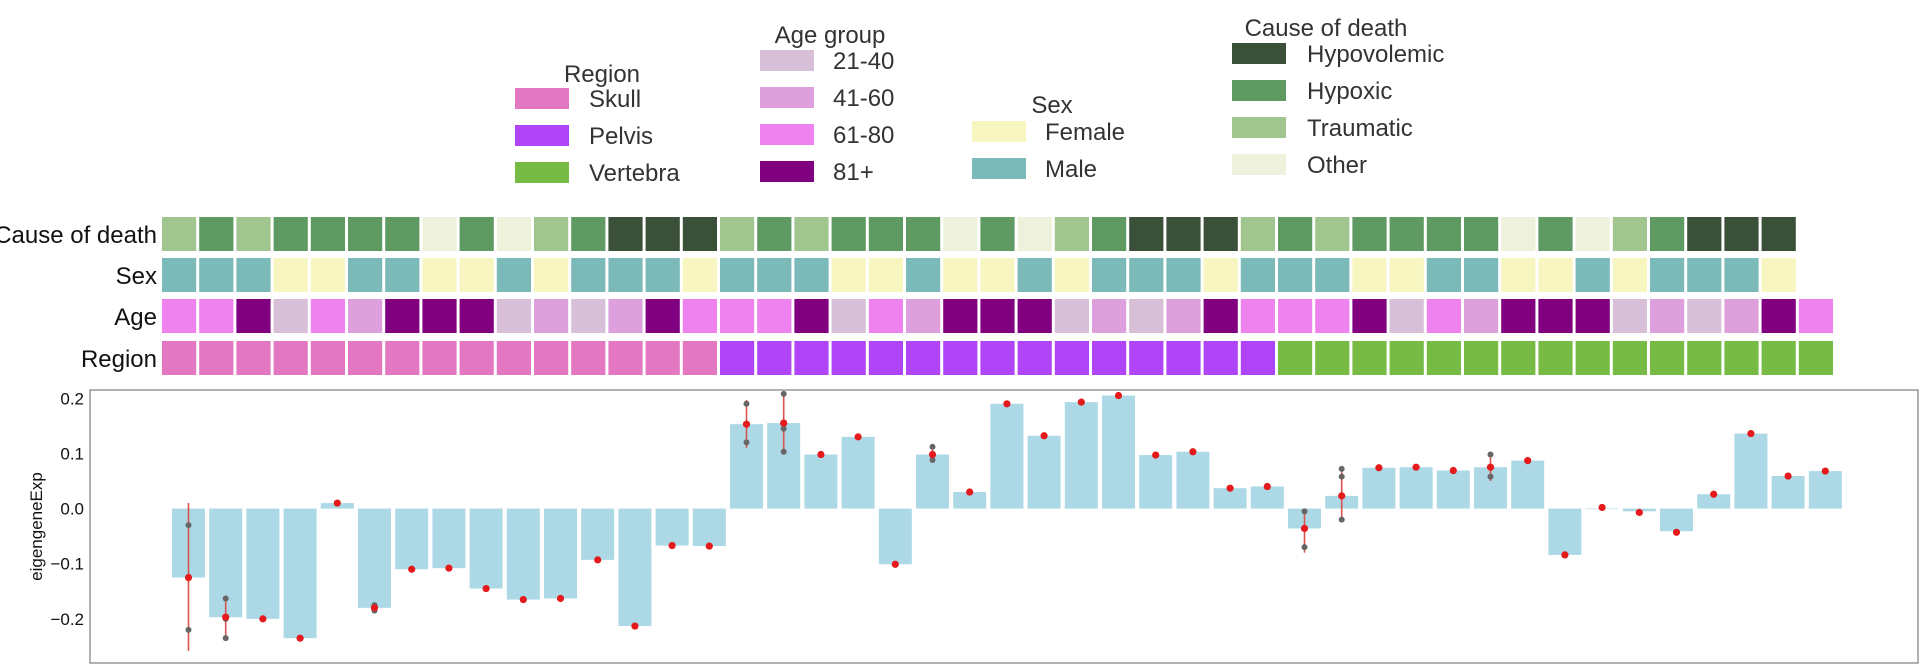  What do you see at coordinates (1071, 169) in the screenshot?
I see `legend-label-male: Male` at bounding box center [1071, 169].